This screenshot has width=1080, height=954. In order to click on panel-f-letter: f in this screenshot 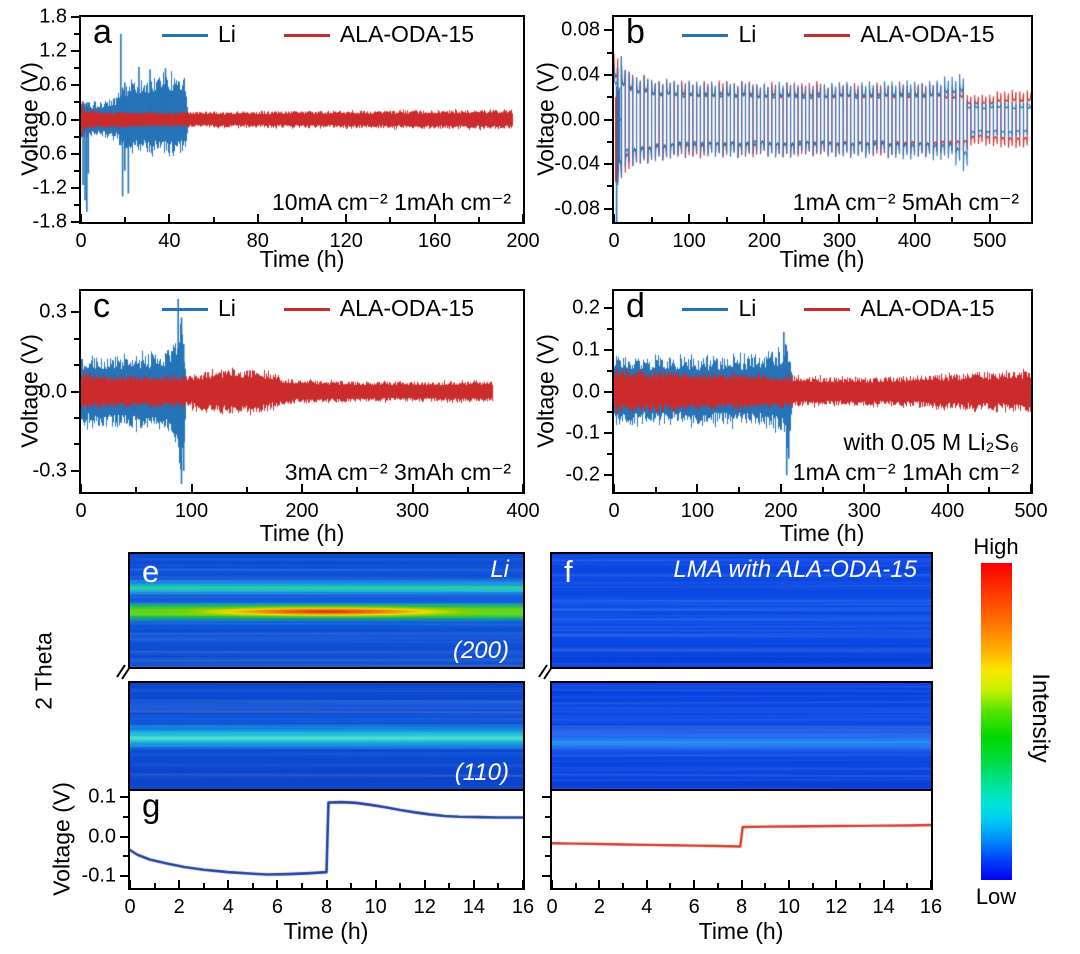, I will do `click(568, 571)`.